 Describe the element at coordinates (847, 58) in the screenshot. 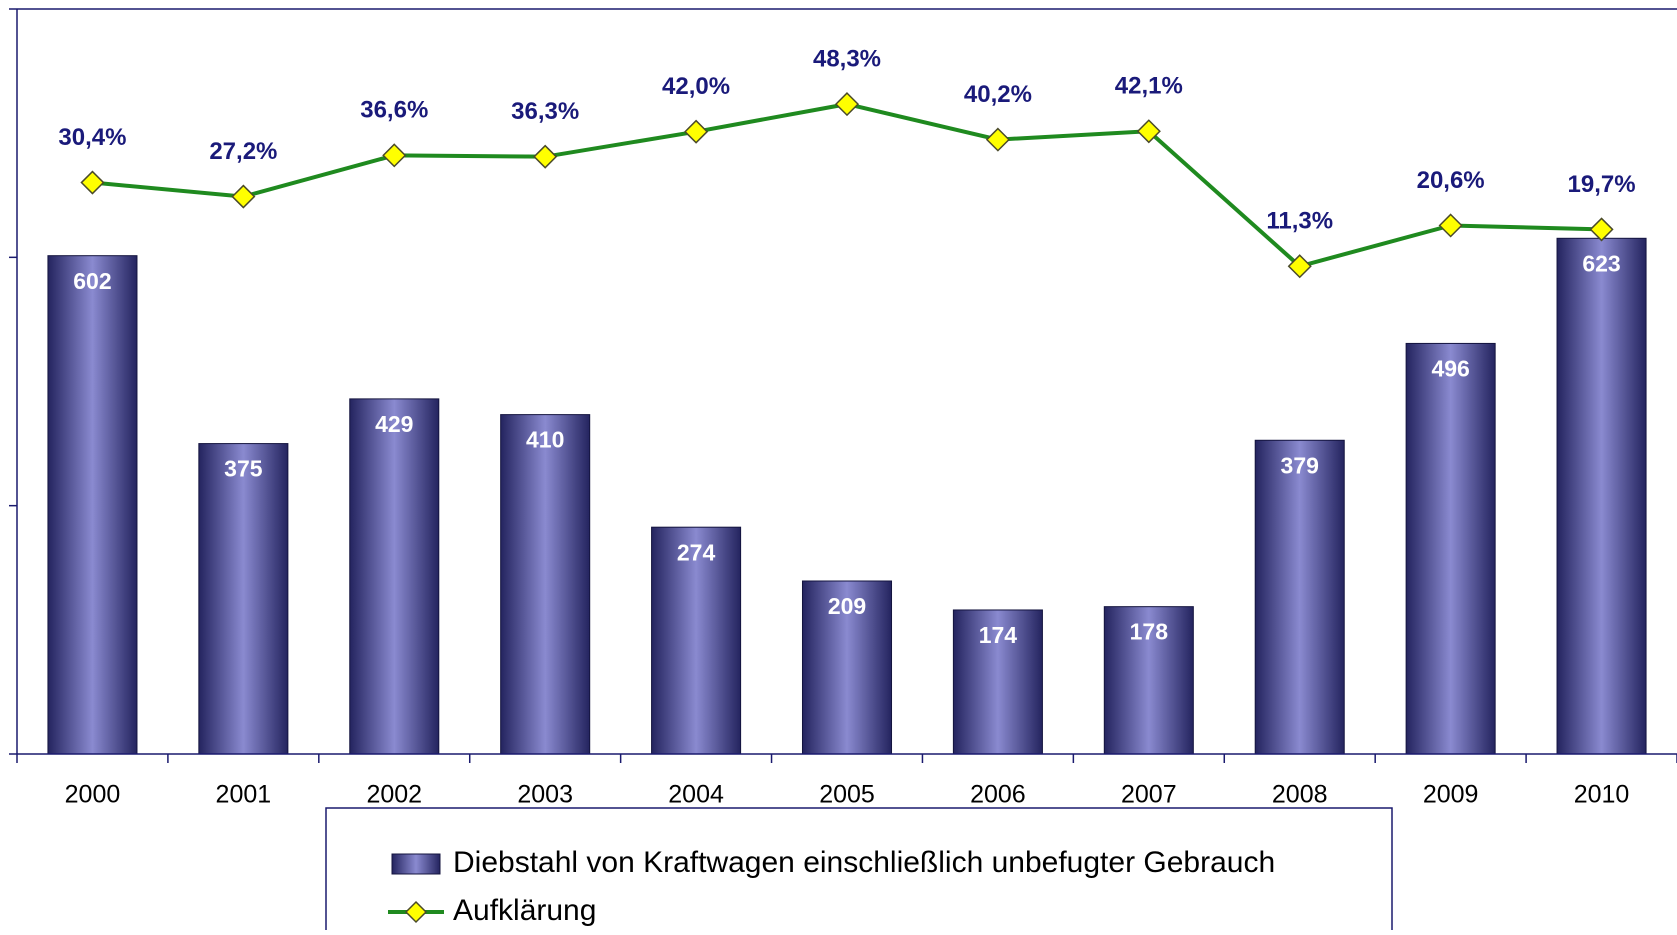

I see `line-value-label: 48,3%` at that location.